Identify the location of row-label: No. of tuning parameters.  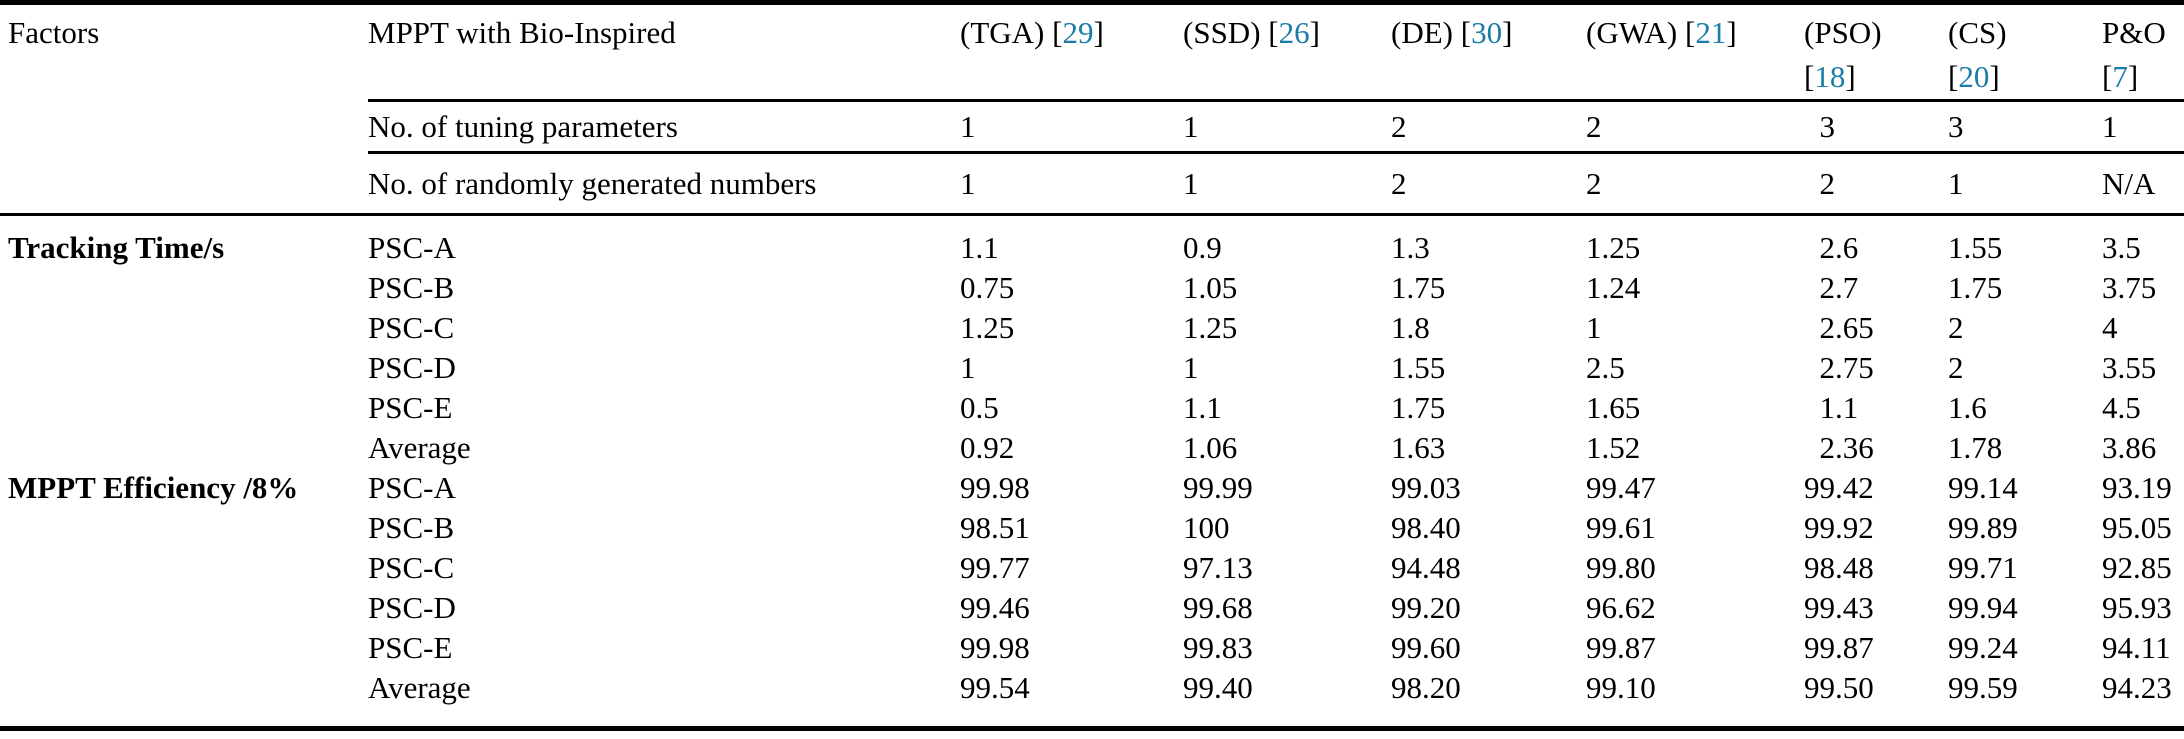
(664, 127).